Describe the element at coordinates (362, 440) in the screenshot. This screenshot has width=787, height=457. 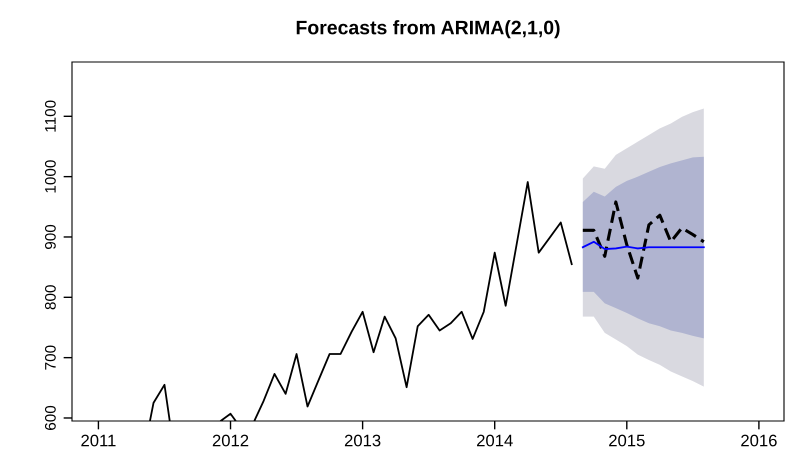
I see `x-tick-label: 2013` at that location.